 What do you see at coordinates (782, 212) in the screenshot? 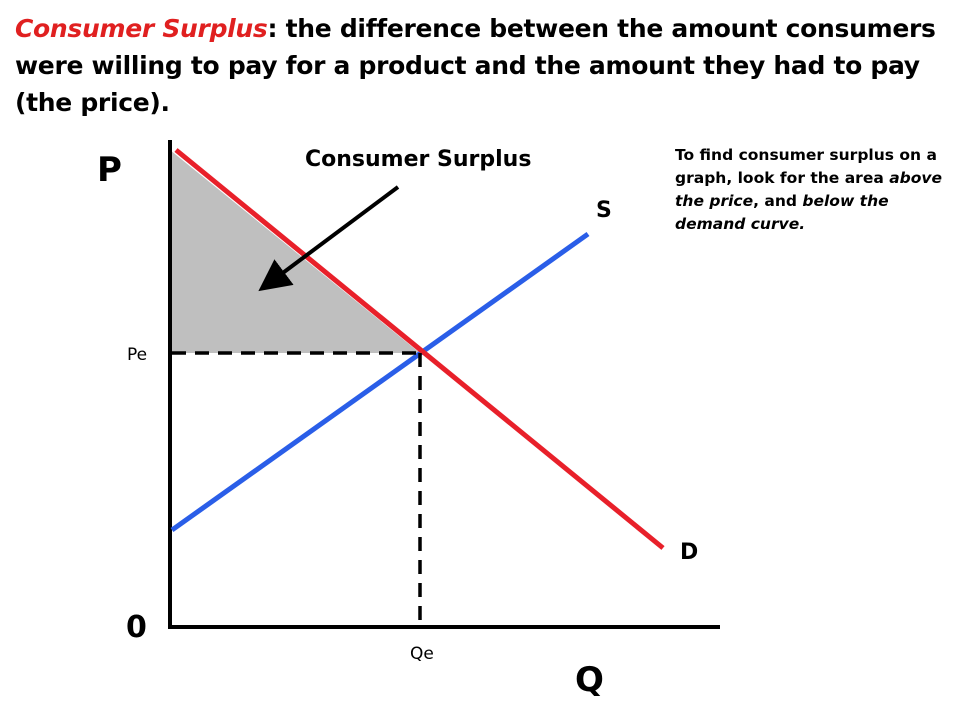
I see `note-emphasis-2: below the demand curve.` at bounding box center [782, 212].